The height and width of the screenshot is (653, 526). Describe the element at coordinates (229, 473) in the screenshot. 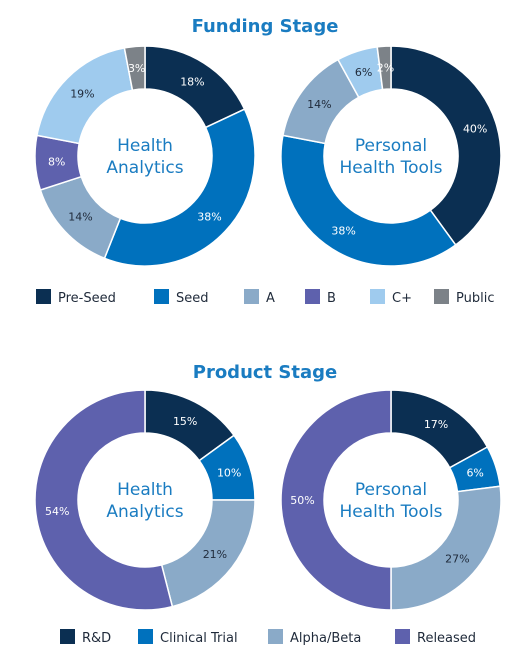

I see `slice-label-clinical-trial: 10%` at that location.